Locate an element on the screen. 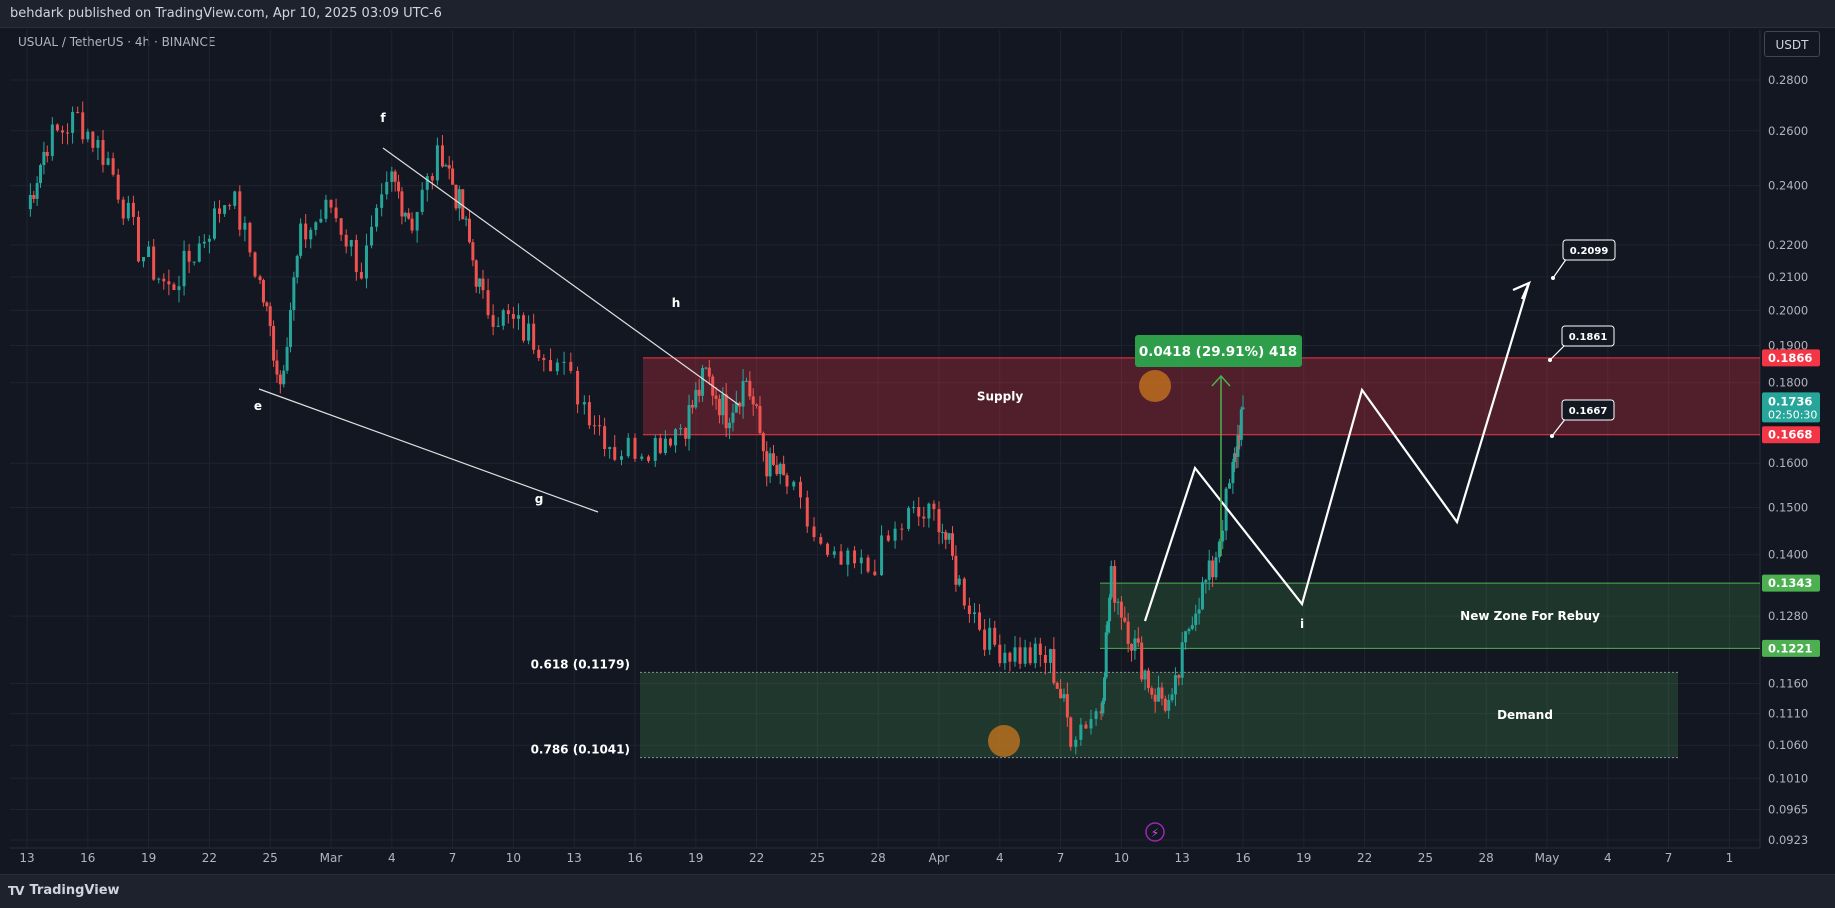 Image resolution: width=1835 pixels, height=908 pixels. projection-arrow-head is located at coordinates (1522, 290).